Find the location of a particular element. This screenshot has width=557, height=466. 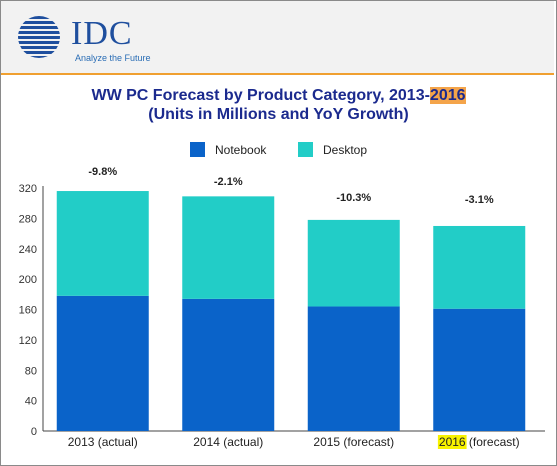

x-category-label-2014: 2014 (actual) is located at coordinates (228, 442).